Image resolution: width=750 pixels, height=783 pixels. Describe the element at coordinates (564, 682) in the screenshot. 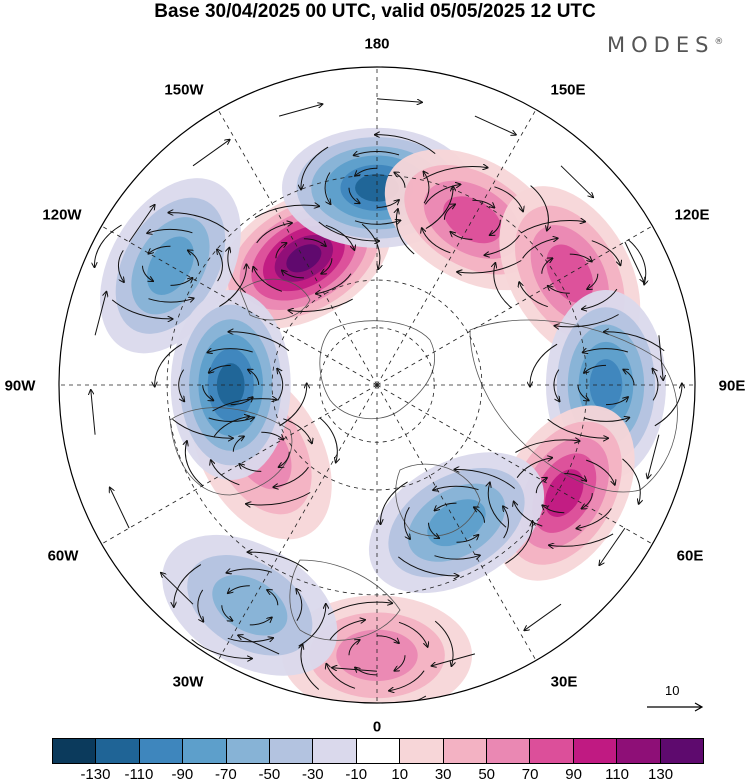

I see `lon-label-30e: 30E` at that location.